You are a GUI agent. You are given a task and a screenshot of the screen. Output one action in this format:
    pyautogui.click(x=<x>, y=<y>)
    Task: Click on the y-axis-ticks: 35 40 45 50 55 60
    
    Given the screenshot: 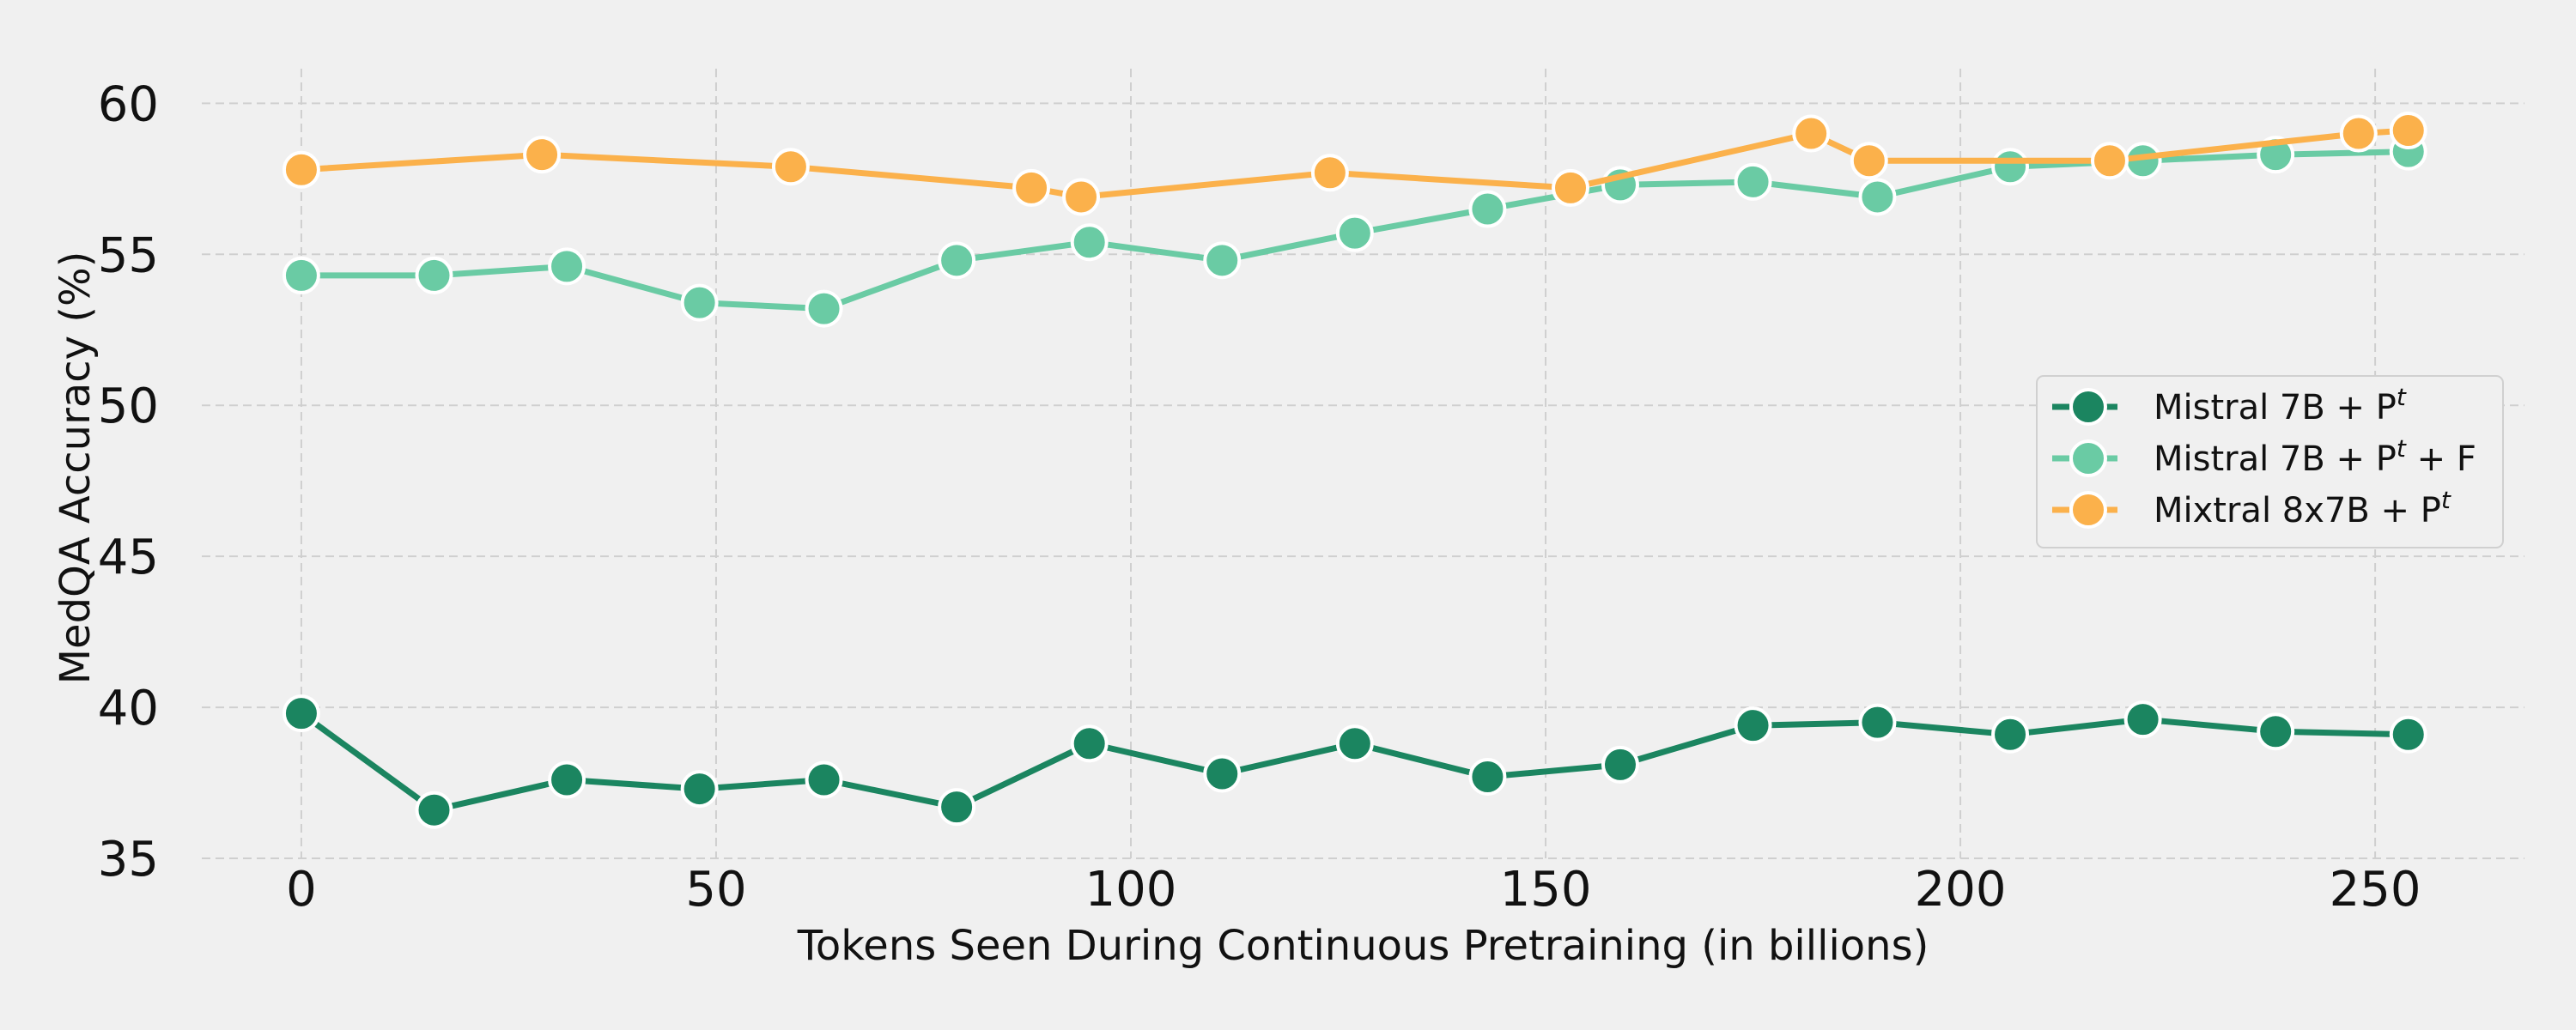 What is the action you would take?
    pyautogui.click(x=128, y=482)
    